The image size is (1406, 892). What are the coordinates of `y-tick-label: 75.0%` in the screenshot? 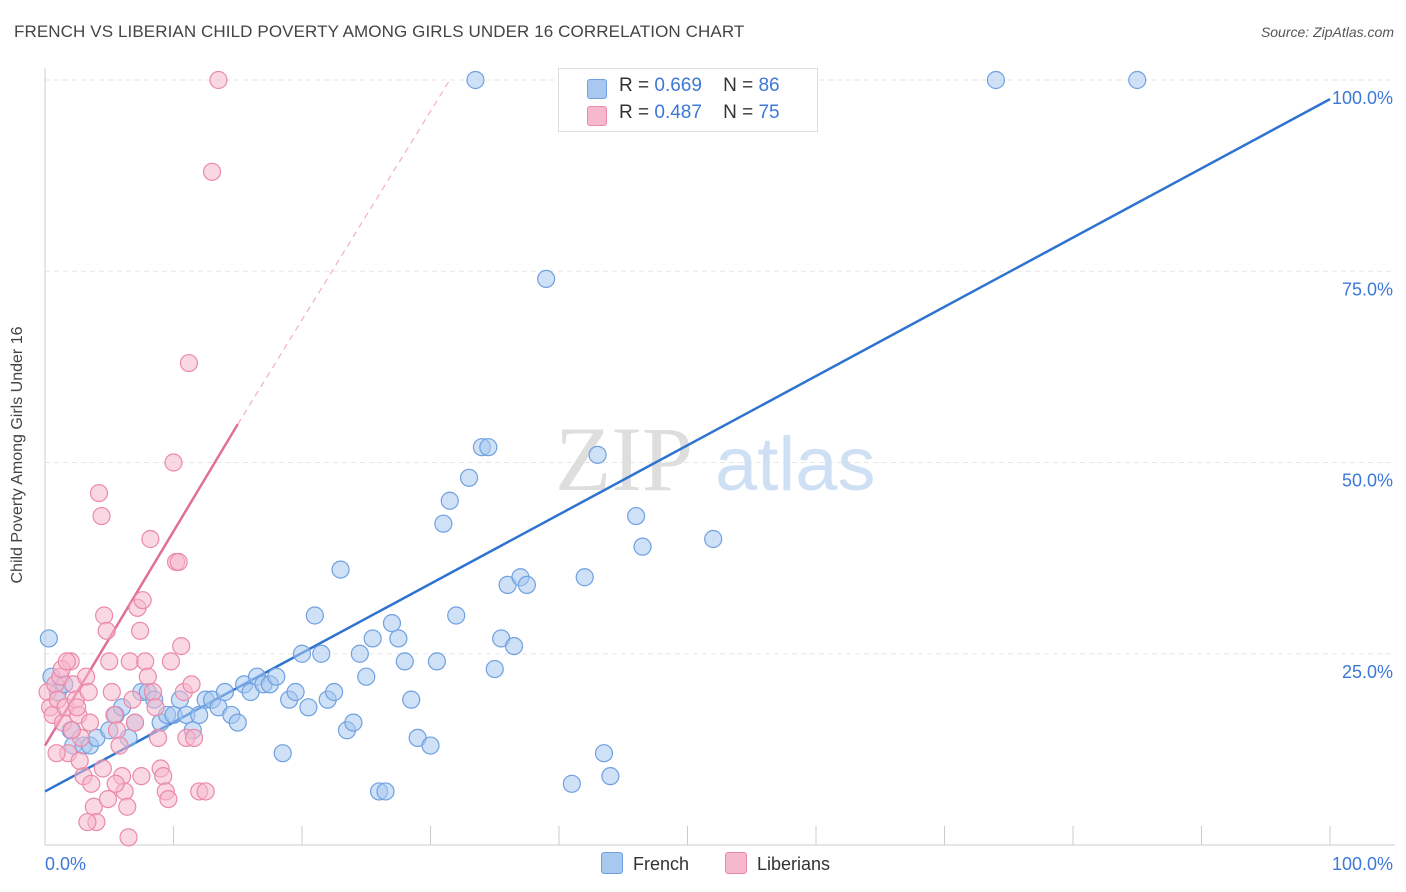 It's located at (1367, 289).